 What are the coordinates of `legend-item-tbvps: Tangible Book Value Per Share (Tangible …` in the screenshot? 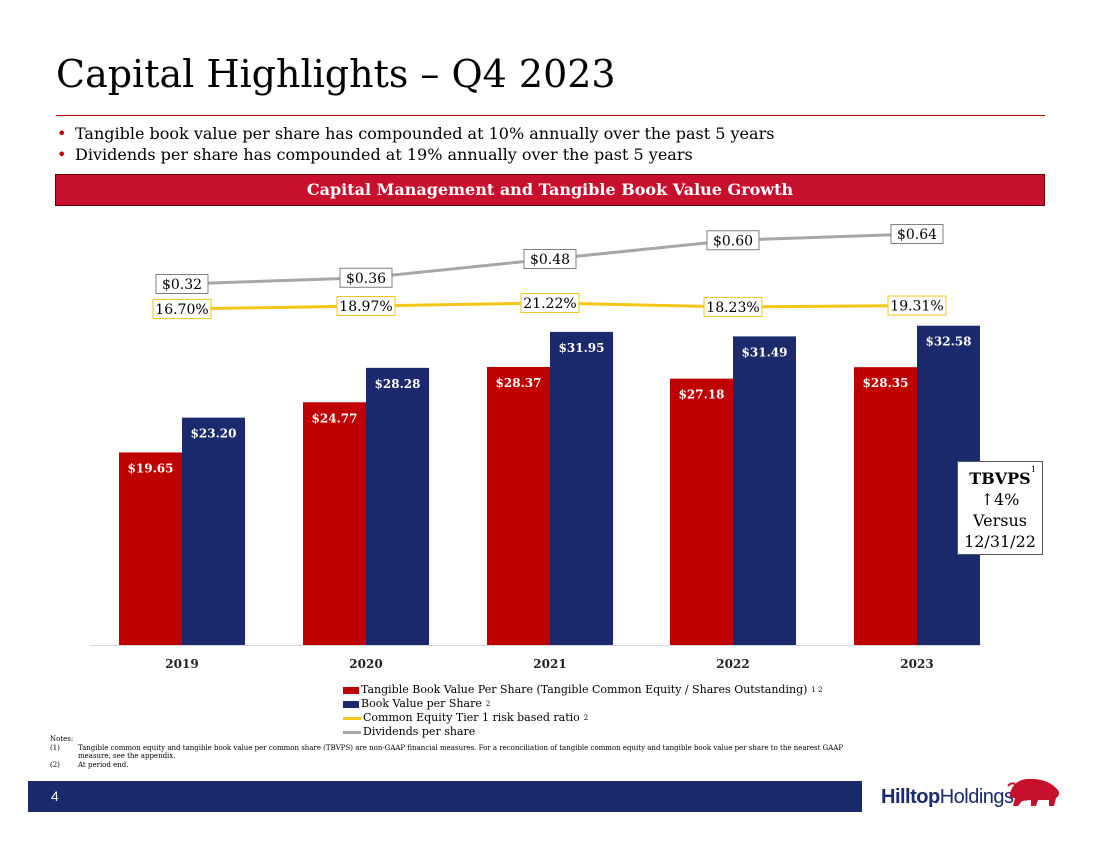 It's located at (583, 690).